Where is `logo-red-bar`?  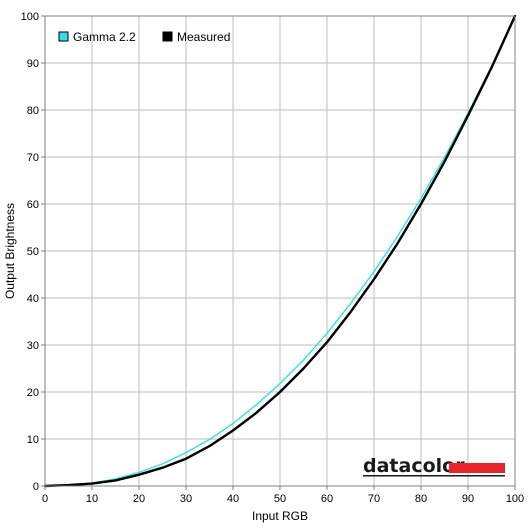 logo-red-bar is located at coordinates (477, 468).